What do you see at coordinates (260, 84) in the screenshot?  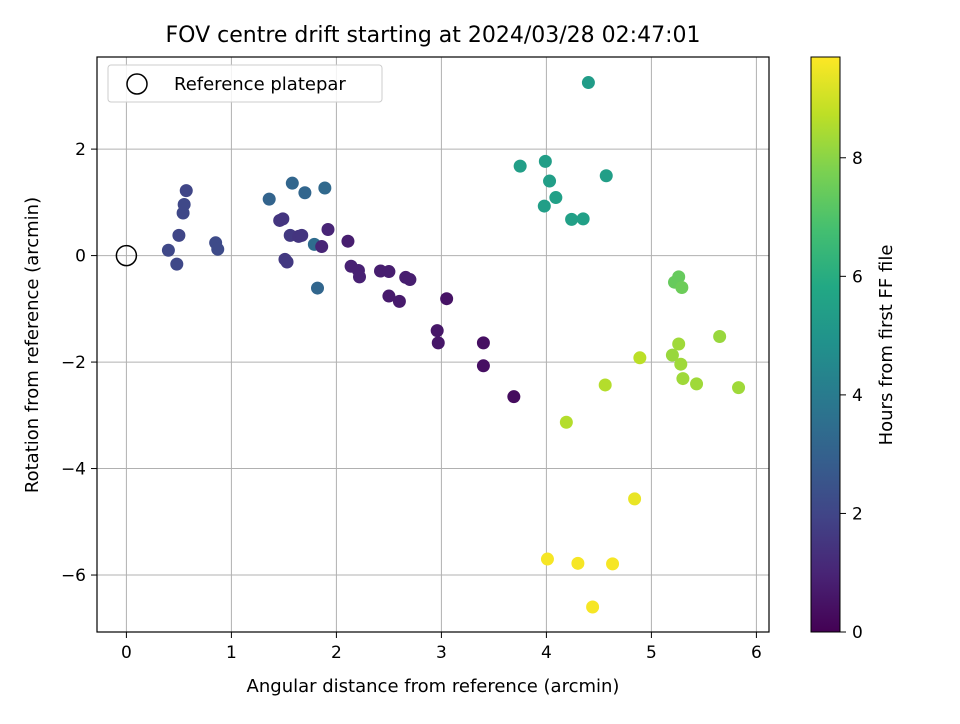 I see `legend-label: Reference platepar` at bounding box center [260, 84].